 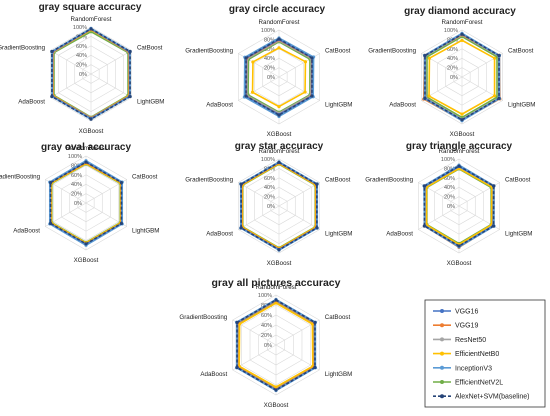 I want to click on legend-label: EfficientNetV2L, so click(x=479, y=383).